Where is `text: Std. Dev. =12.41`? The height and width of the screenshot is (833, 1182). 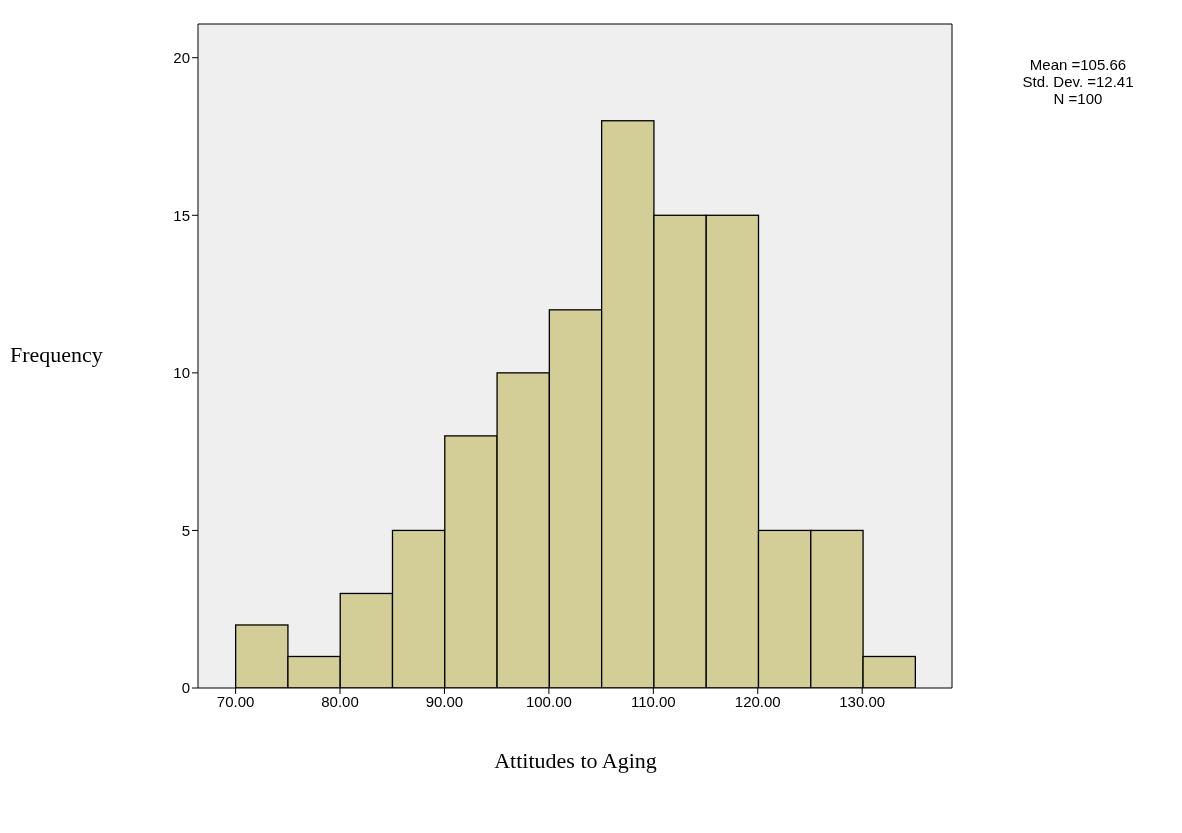 text: Std. Dev. =12.41 is located at coordinates (1078, 81).